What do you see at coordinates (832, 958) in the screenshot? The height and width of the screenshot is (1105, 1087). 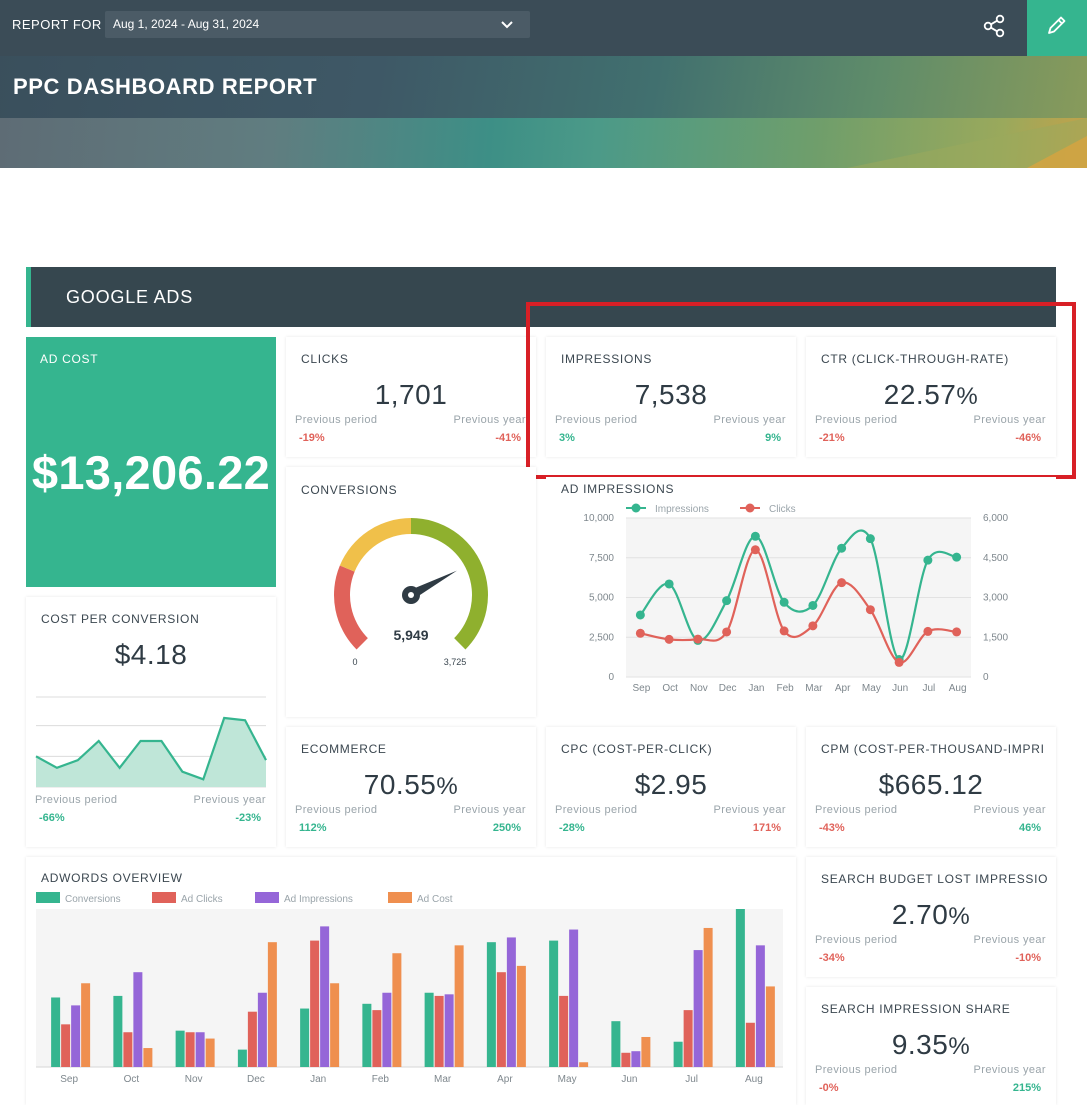 I see `search-budget-lost-previous-period-change: -34%` at bounding box center [832, 958].